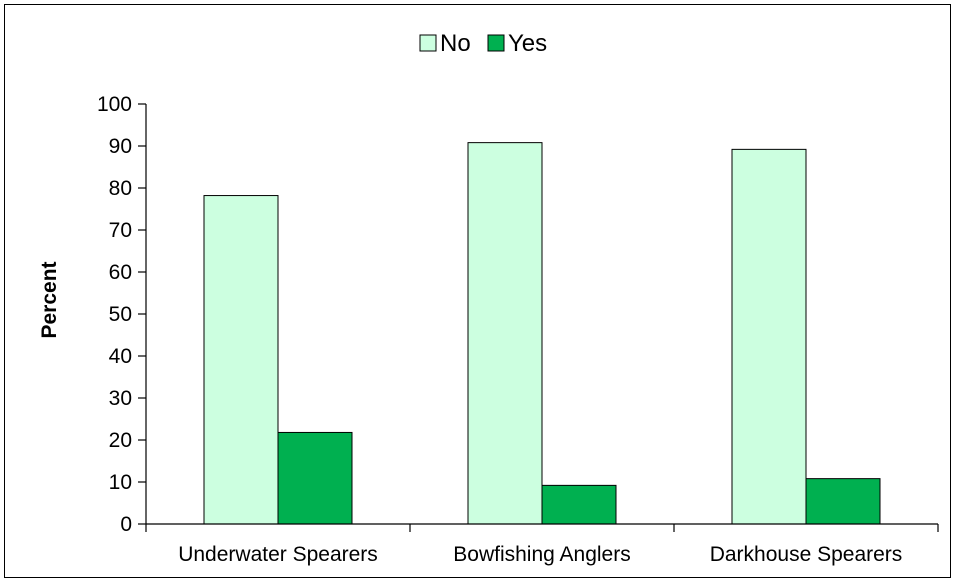 The height and width of the screenshot is (582, 957). I want to click on y-axis: 0 10 20 30 40 50 60 70 80 90 100, so click(121, 314).